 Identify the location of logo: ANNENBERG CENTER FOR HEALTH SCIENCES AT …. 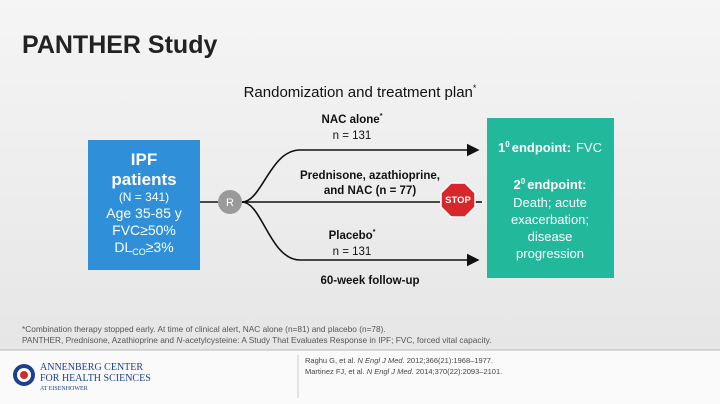
(82, 377).